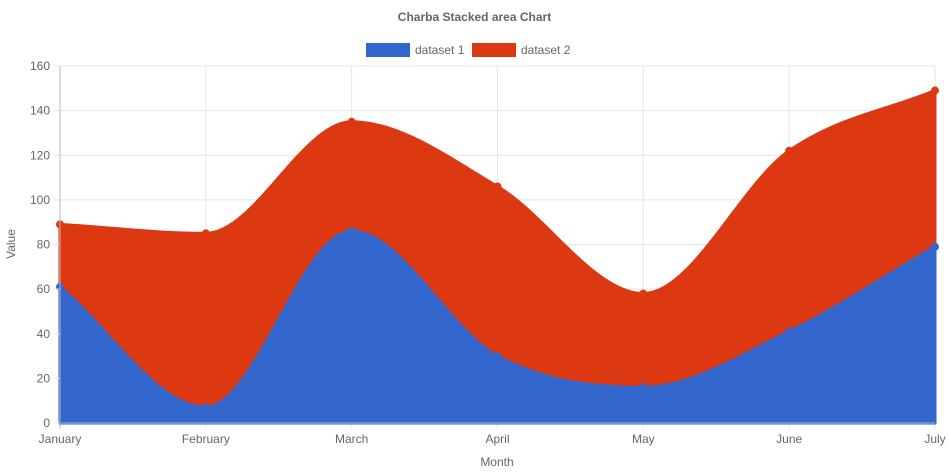  Describe the element at coordinates (44, 378) in the screenshot. I see `y-tick-label: 20` at that location.